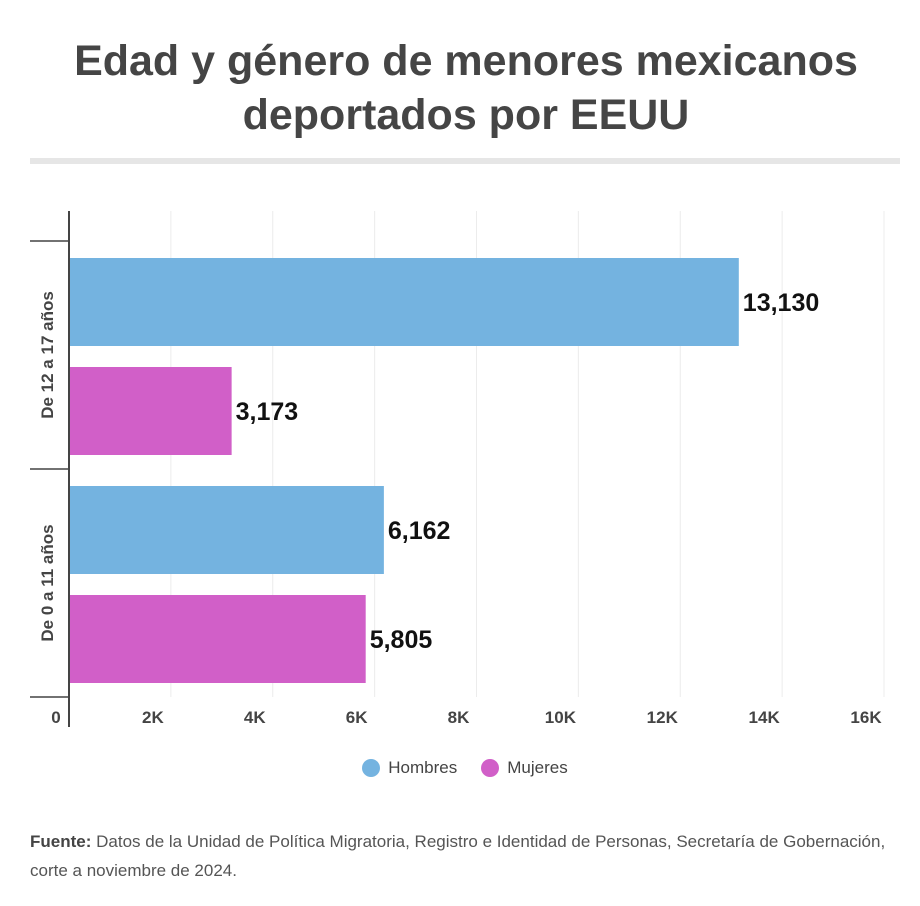 This screenshot has height=906, width=920. What do you see at coordinates (55, 717) in the screenshot?
I see `x-tick-label: 0` at bounding box center [55, 717].